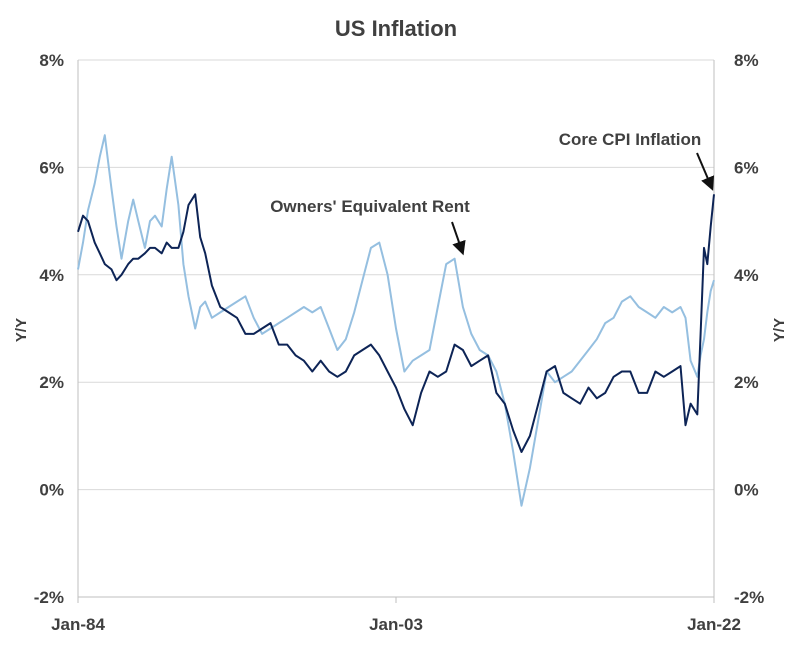 This screenshot has height=647, width=803. I want to click on y-tick-label-right: 2%, so click(746, 382).